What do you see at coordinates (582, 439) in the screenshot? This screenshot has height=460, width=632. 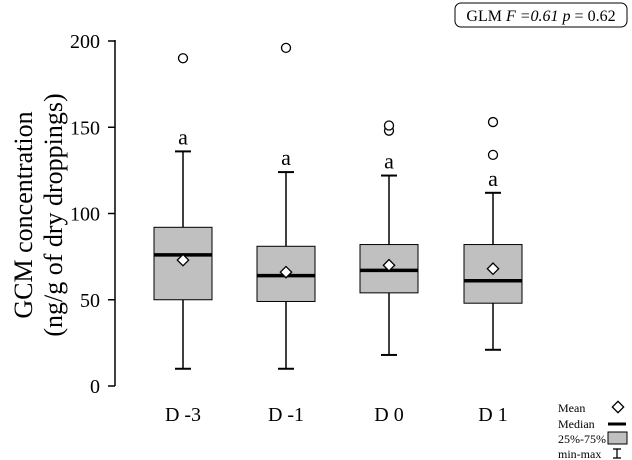 I see `legend-iqr-label: 25%-75%` at bounding box center [582, 439].